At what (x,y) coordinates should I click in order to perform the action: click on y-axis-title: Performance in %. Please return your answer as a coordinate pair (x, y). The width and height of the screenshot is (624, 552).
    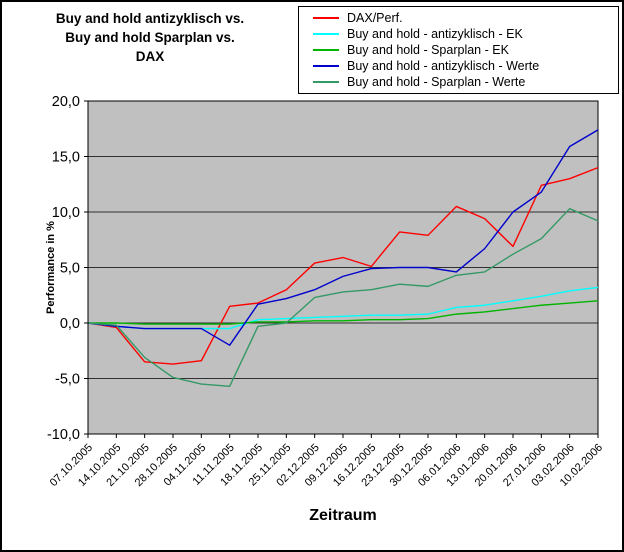
    Looking at the image, I should click on (51, 267).